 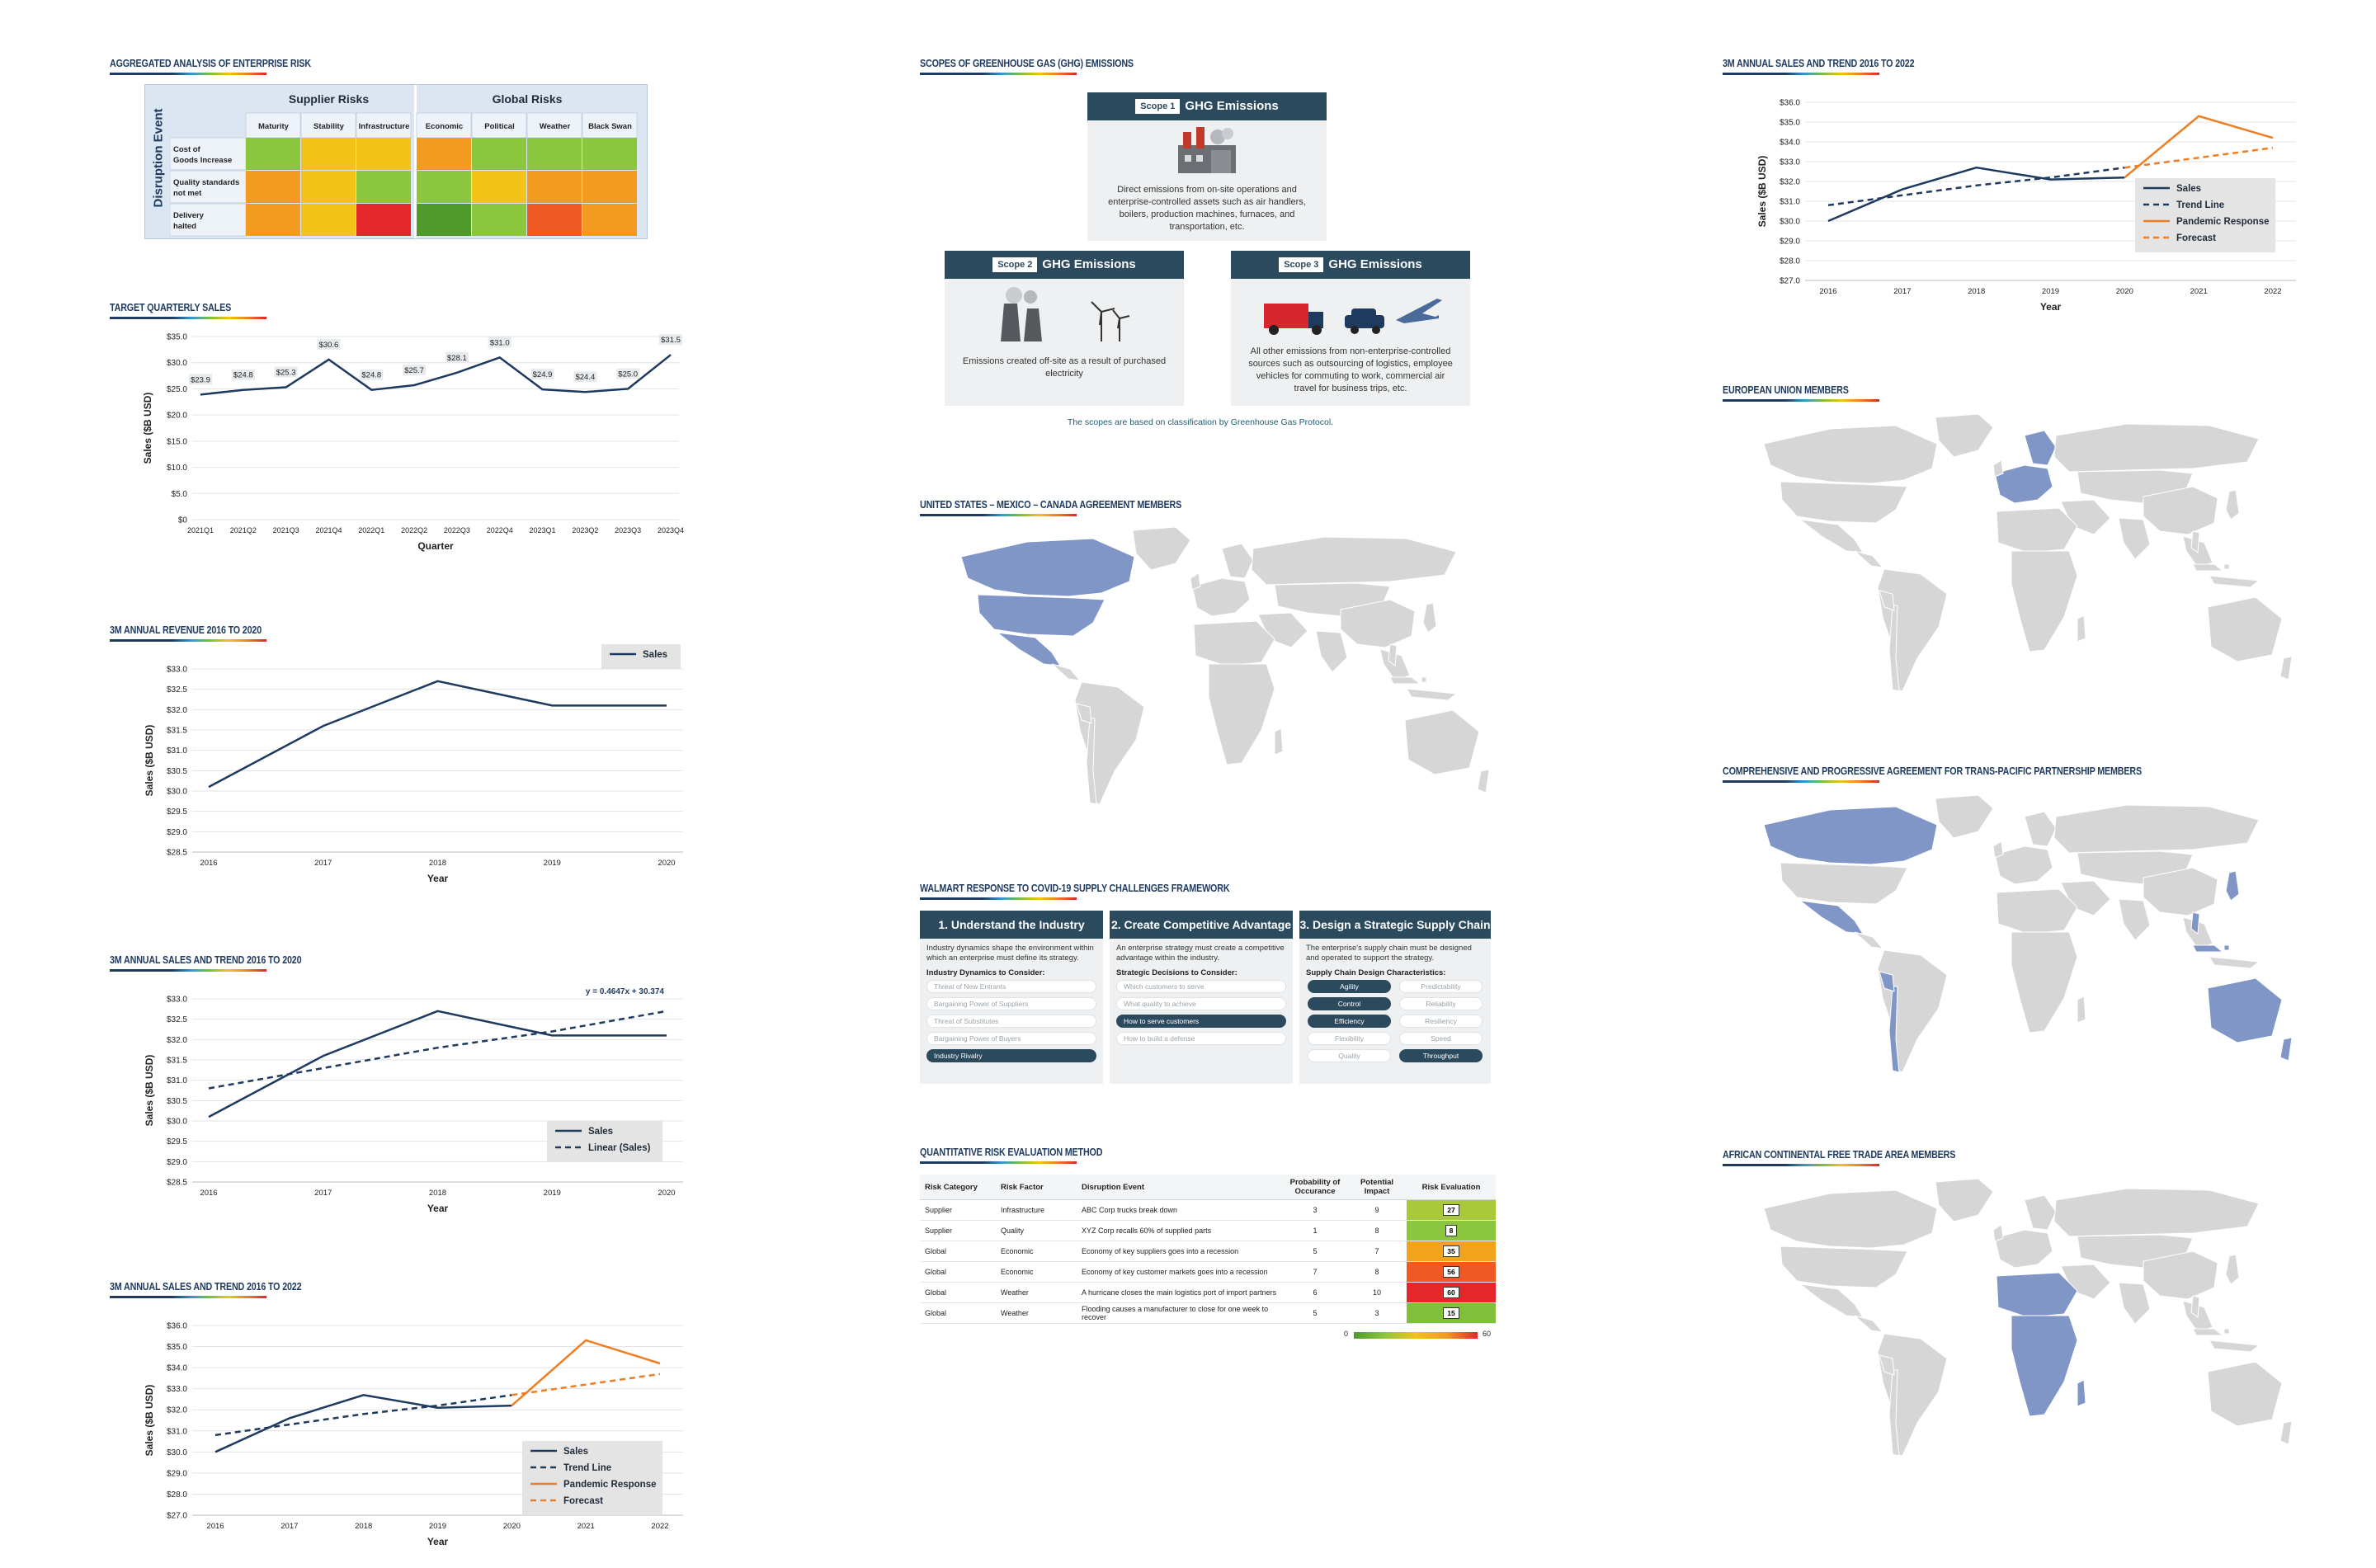 I want to click on y-tick-label: $31.0, so click(x=1790, y=202).